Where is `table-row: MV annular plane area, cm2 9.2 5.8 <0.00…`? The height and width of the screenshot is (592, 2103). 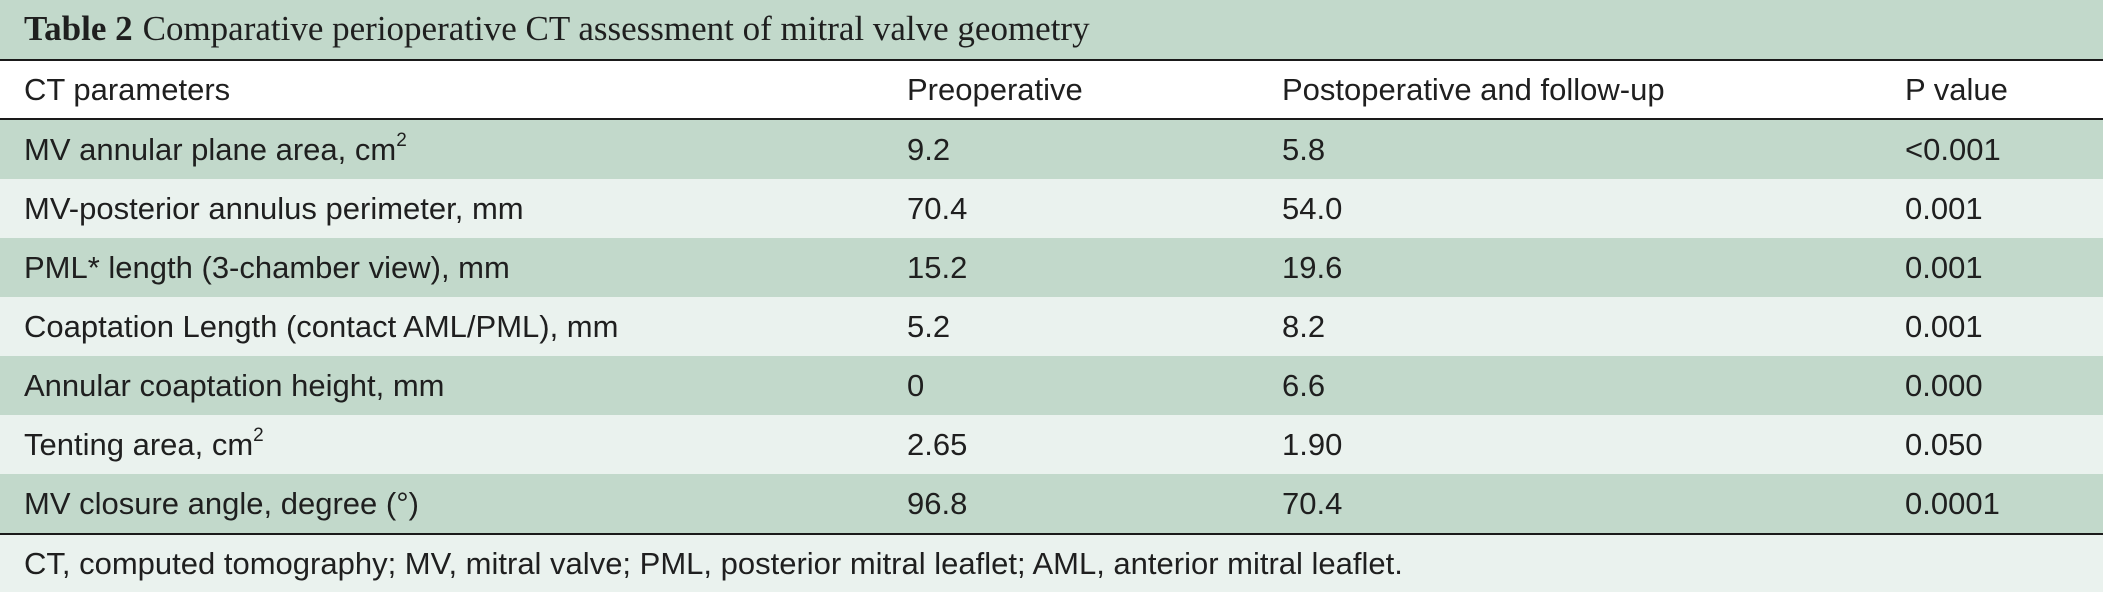
table-row: MV annular plane area, cm2 9.2 5.8 <0.00… is located at coordinates (1051, 149).